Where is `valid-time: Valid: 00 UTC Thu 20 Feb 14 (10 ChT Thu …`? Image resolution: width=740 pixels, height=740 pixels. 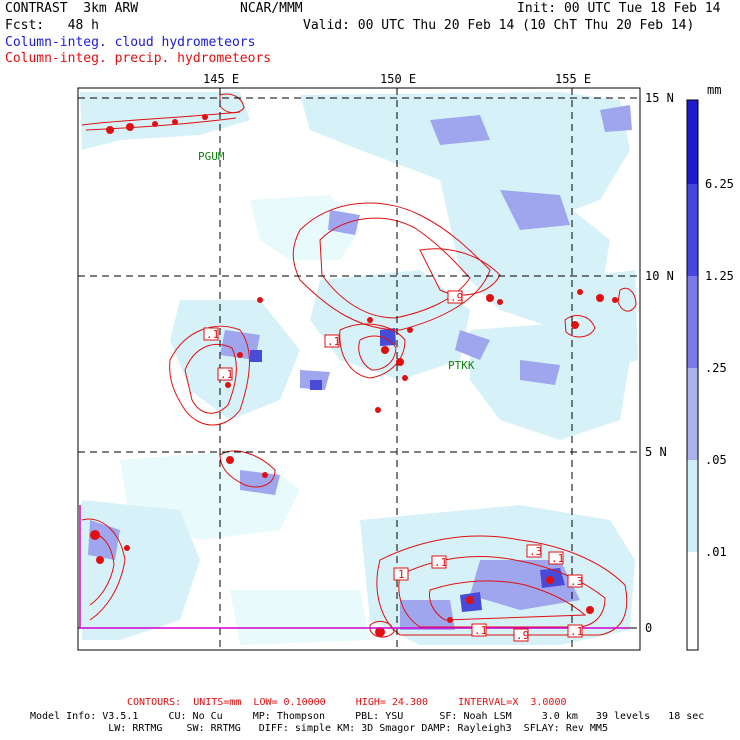
valid-time: Valid: 00 UTC Thu 20 Feb 14 (10 ChT Thu … is located at coordinates (499, 25).